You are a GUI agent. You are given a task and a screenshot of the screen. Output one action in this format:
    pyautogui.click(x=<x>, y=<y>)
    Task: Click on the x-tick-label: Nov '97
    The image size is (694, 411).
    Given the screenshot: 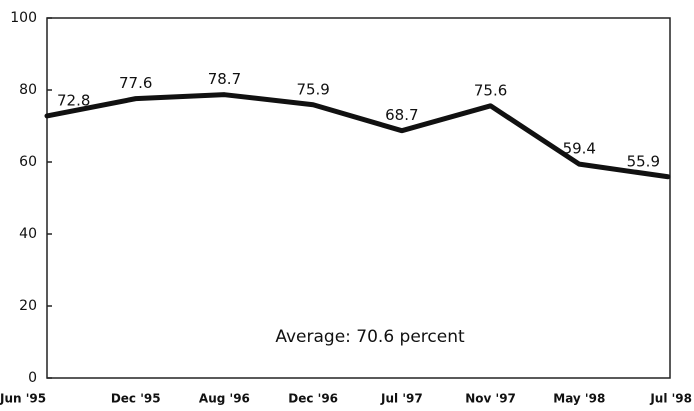 What is the action you would take?
    pyautogui.click(x=490, y=399)
    